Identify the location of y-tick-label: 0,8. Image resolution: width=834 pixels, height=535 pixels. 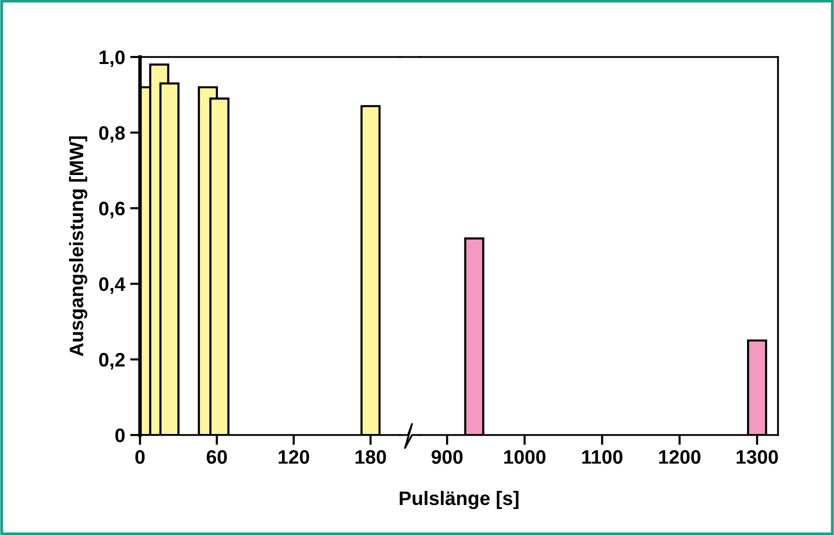
(112, 134).